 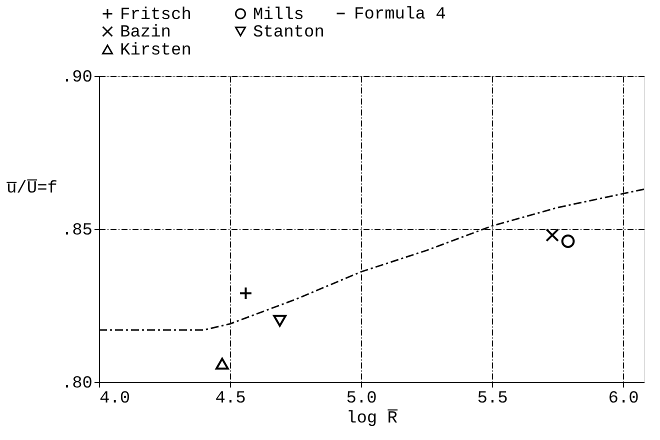 I want to click on legend-label: Mills, so click(x=278, y=15).